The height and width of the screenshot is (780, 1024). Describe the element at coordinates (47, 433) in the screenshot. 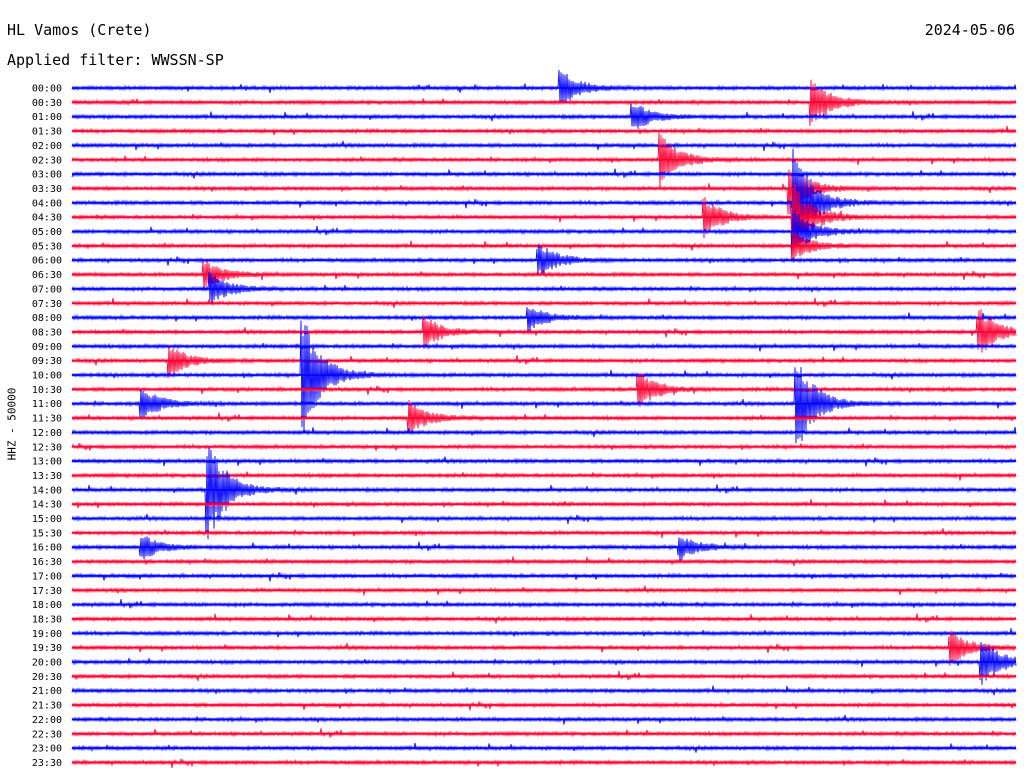

I see `time-label: 12:00` at that location.